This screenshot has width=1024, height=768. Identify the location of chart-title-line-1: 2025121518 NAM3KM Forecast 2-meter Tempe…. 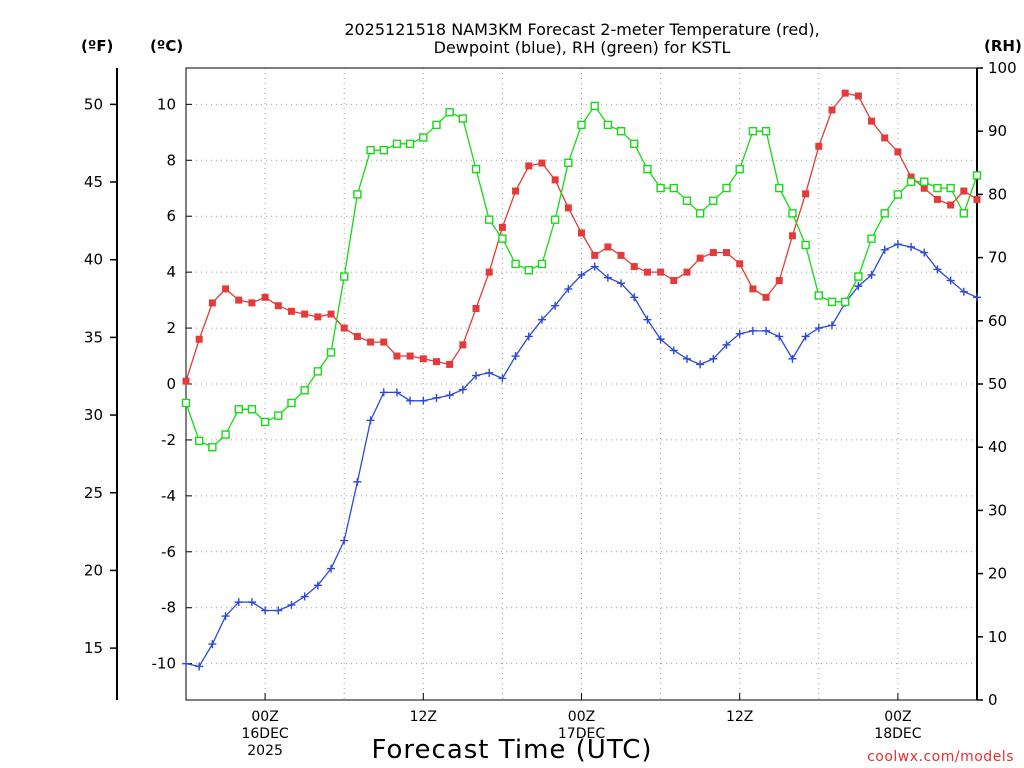
(581, 29).